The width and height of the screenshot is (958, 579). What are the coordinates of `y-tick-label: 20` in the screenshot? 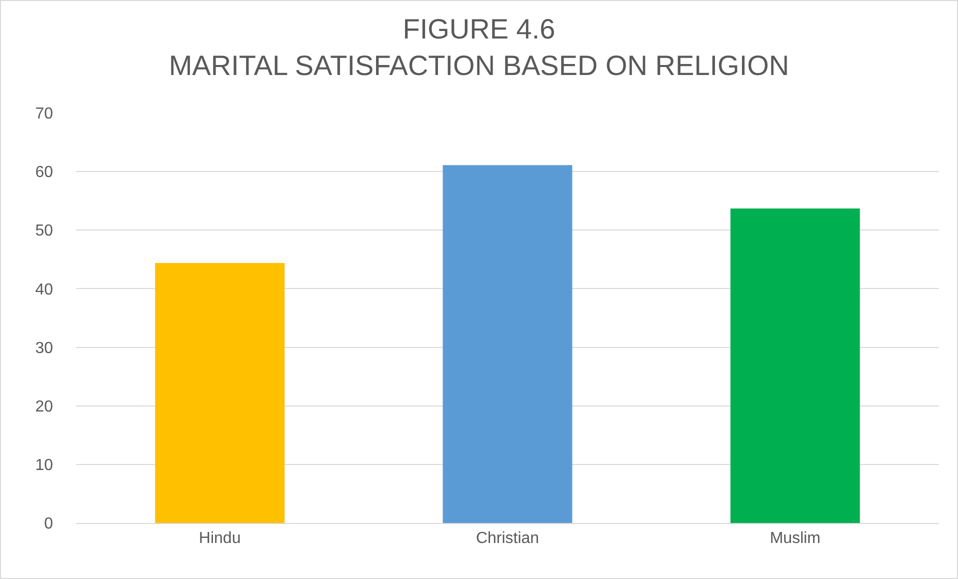 It's located at (44, 407).